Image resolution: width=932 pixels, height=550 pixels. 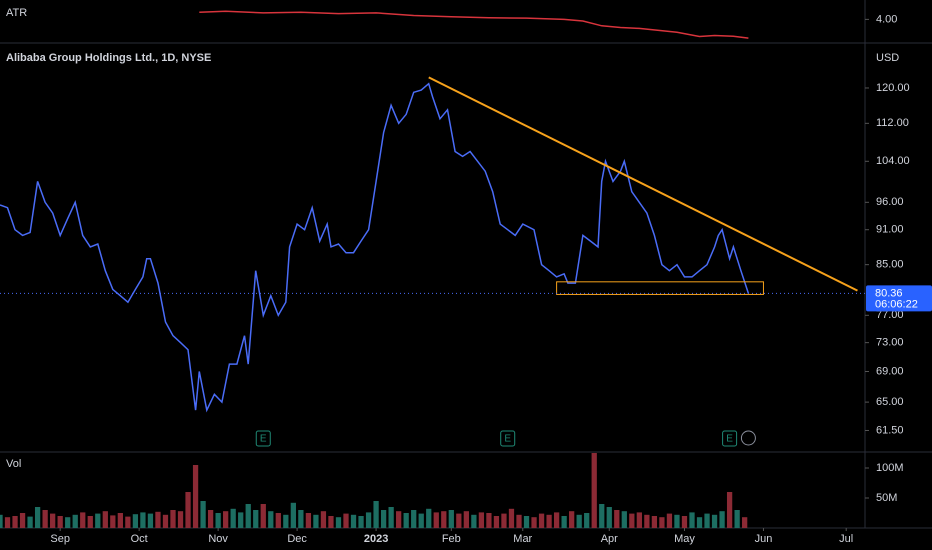 I want to click on y-tick-label: 65.00, so click(x=890, y=402).